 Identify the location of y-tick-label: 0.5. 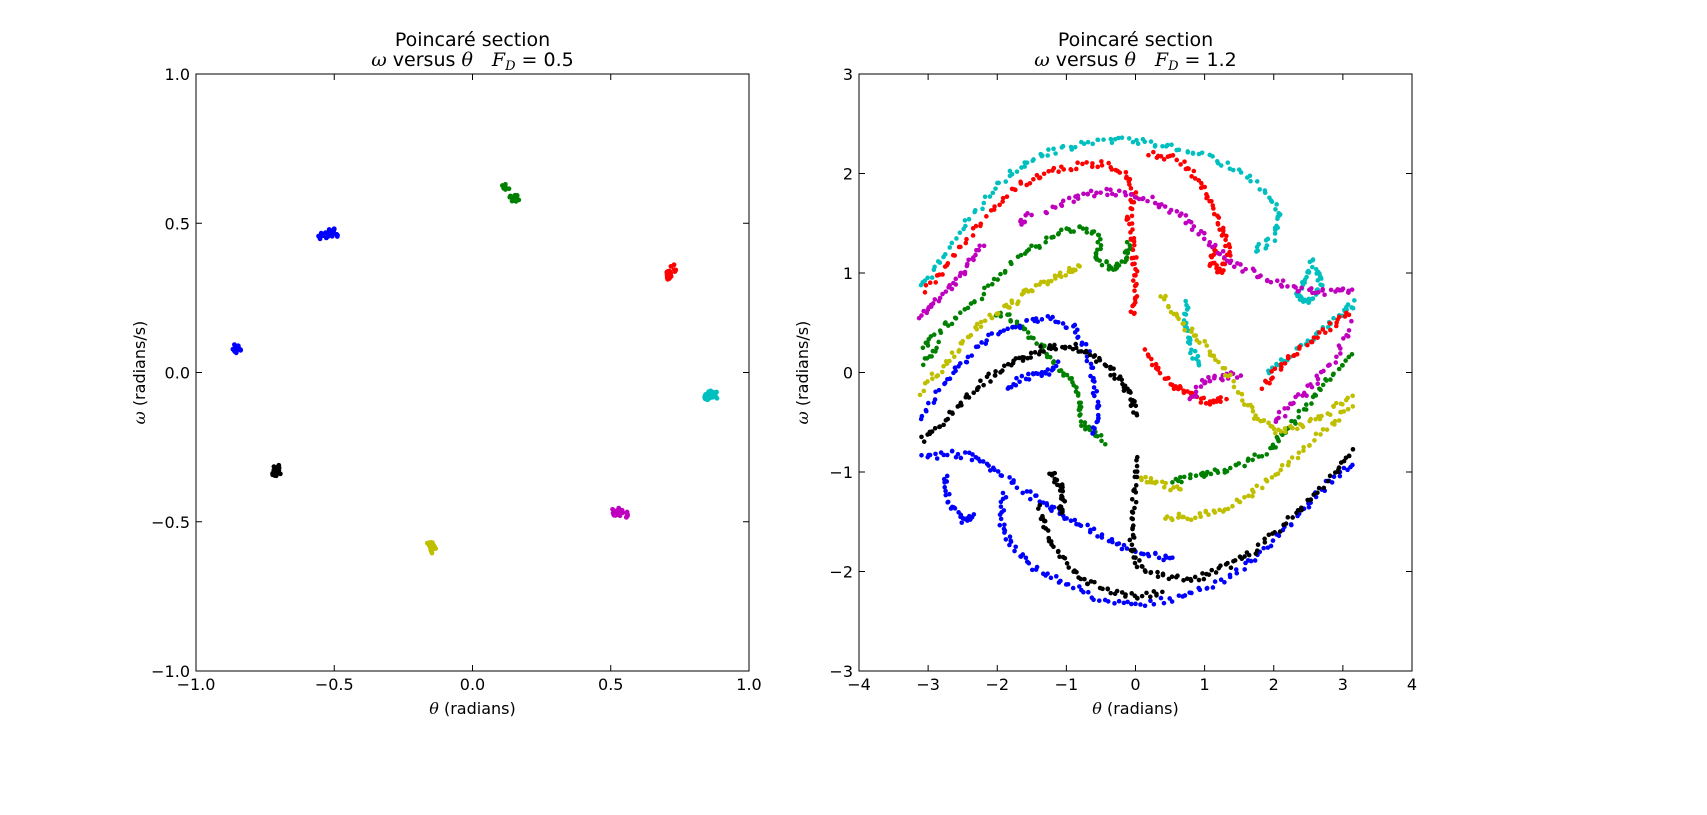
(177, 223).